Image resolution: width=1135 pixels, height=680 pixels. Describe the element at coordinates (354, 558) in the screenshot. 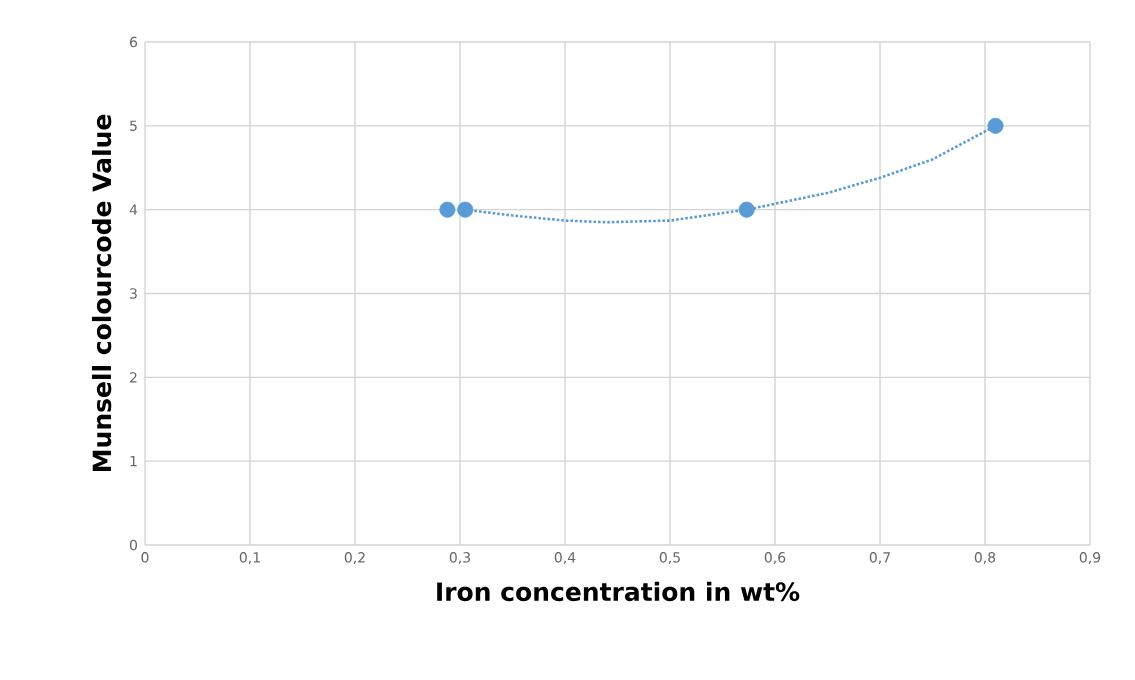

I see `x-tick-label: 0,2` at that location.